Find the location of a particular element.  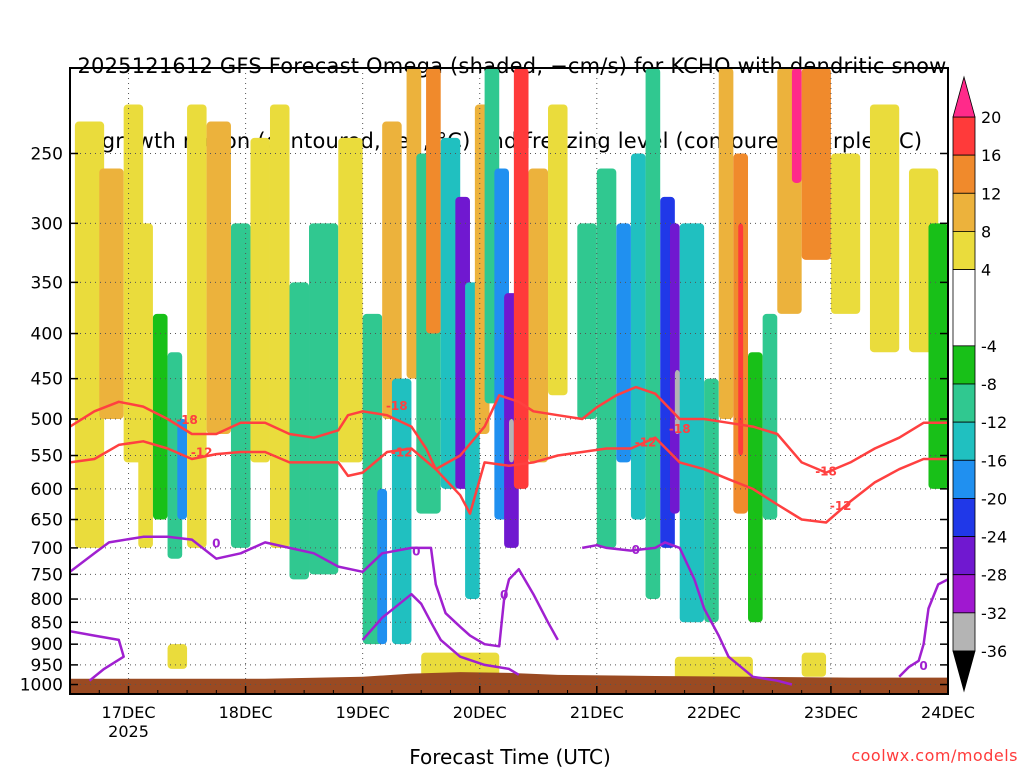

x-tick-label: 18DEC is located at coordinates (246, 712).